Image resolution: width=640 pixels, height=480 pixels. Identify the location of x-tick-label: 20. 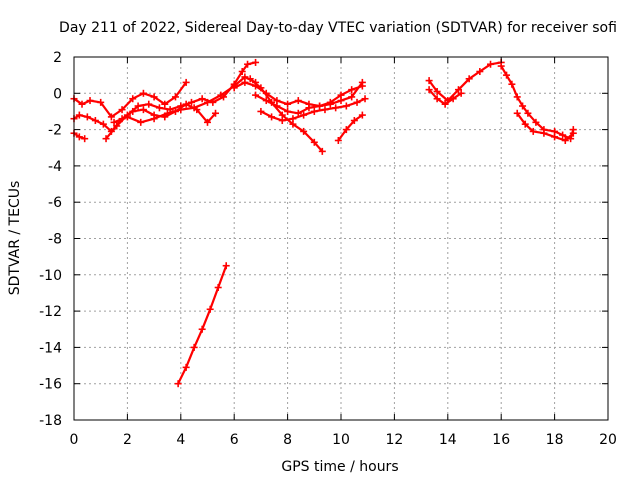
(608, 440).